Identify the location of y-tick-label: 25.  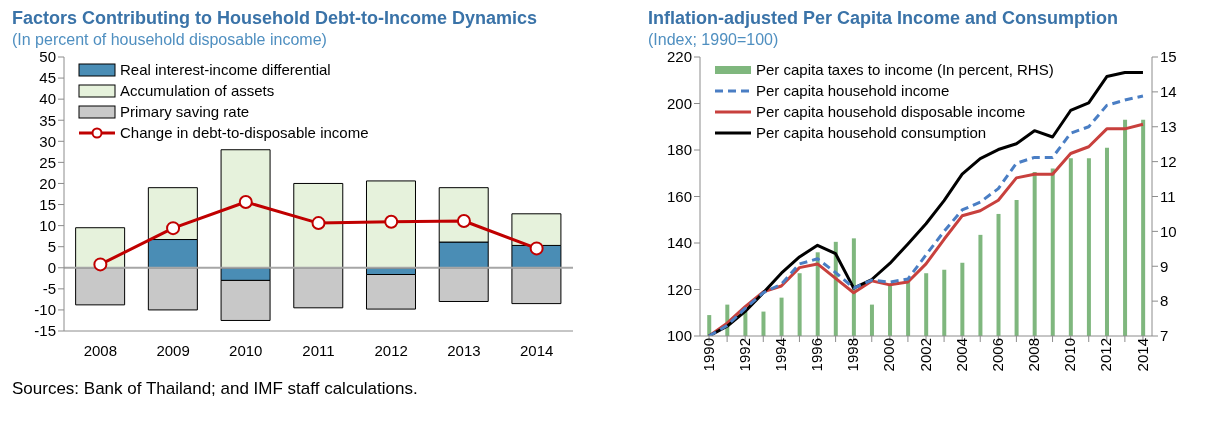
(47, 162).